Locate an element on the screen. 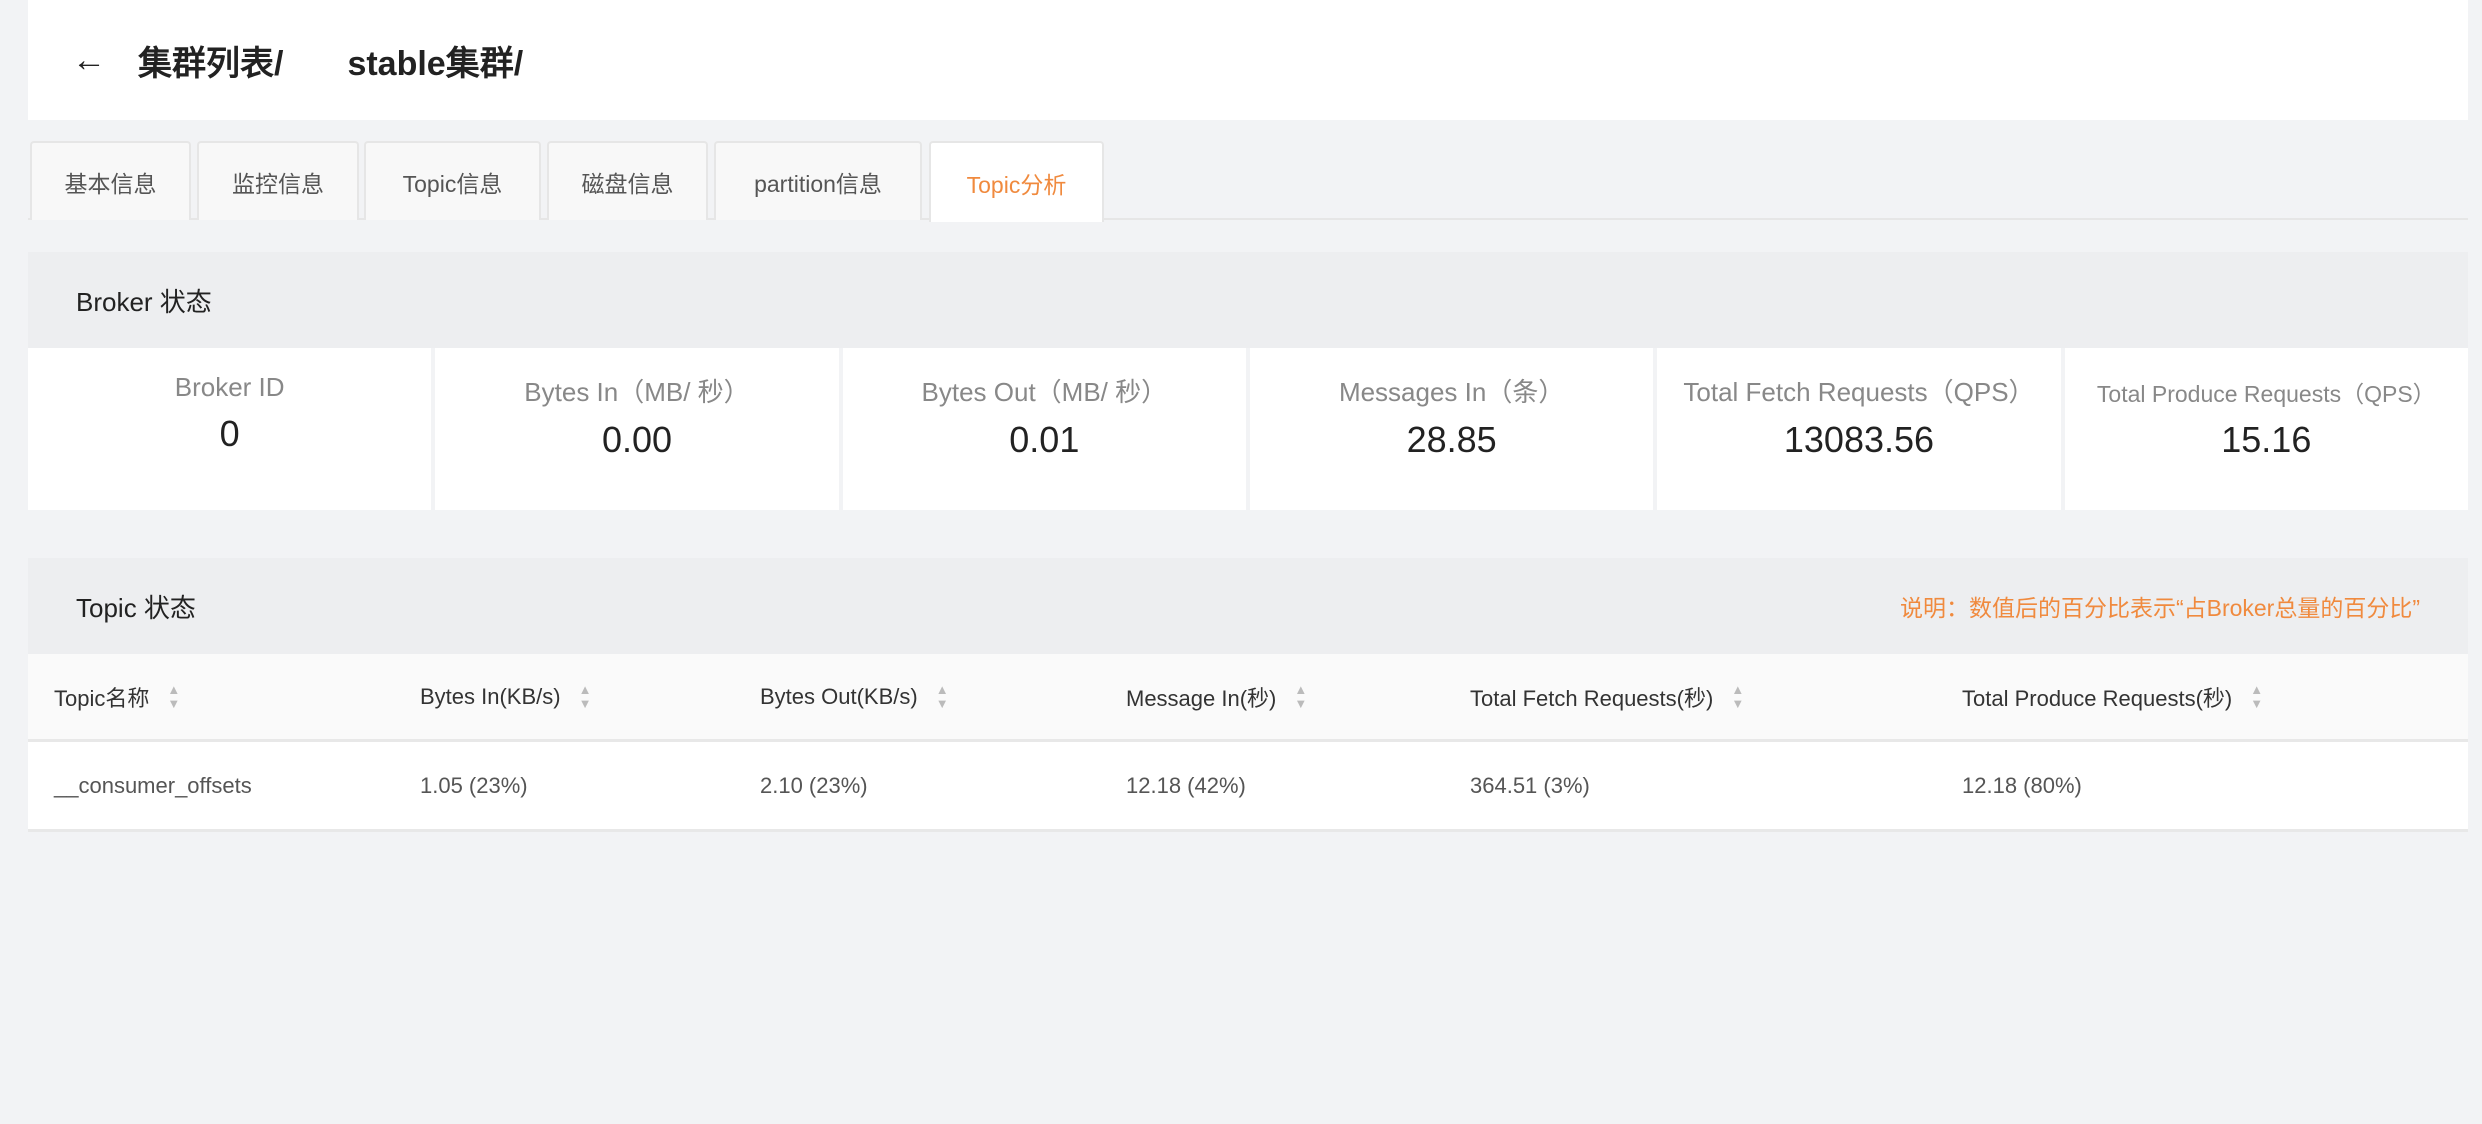 The height and width of the screenshot is (1124, 2482). column-label: Message In(秒) is located at coordinates (1201, 698).